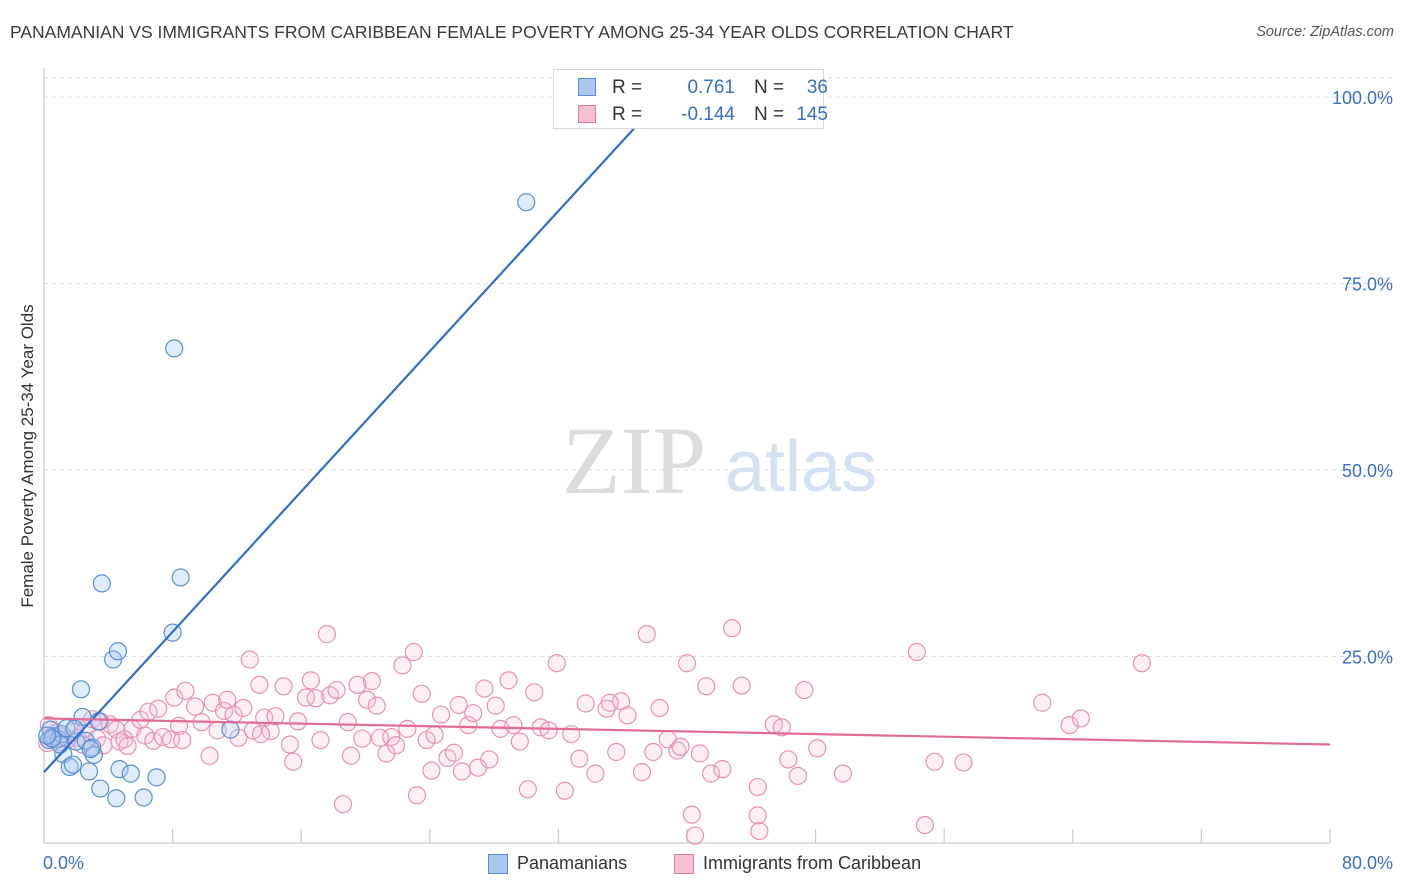  Describe the element at coordinates (1367, 658) in the screenshot. I see `y-tick-label: 25.0%` at that location.